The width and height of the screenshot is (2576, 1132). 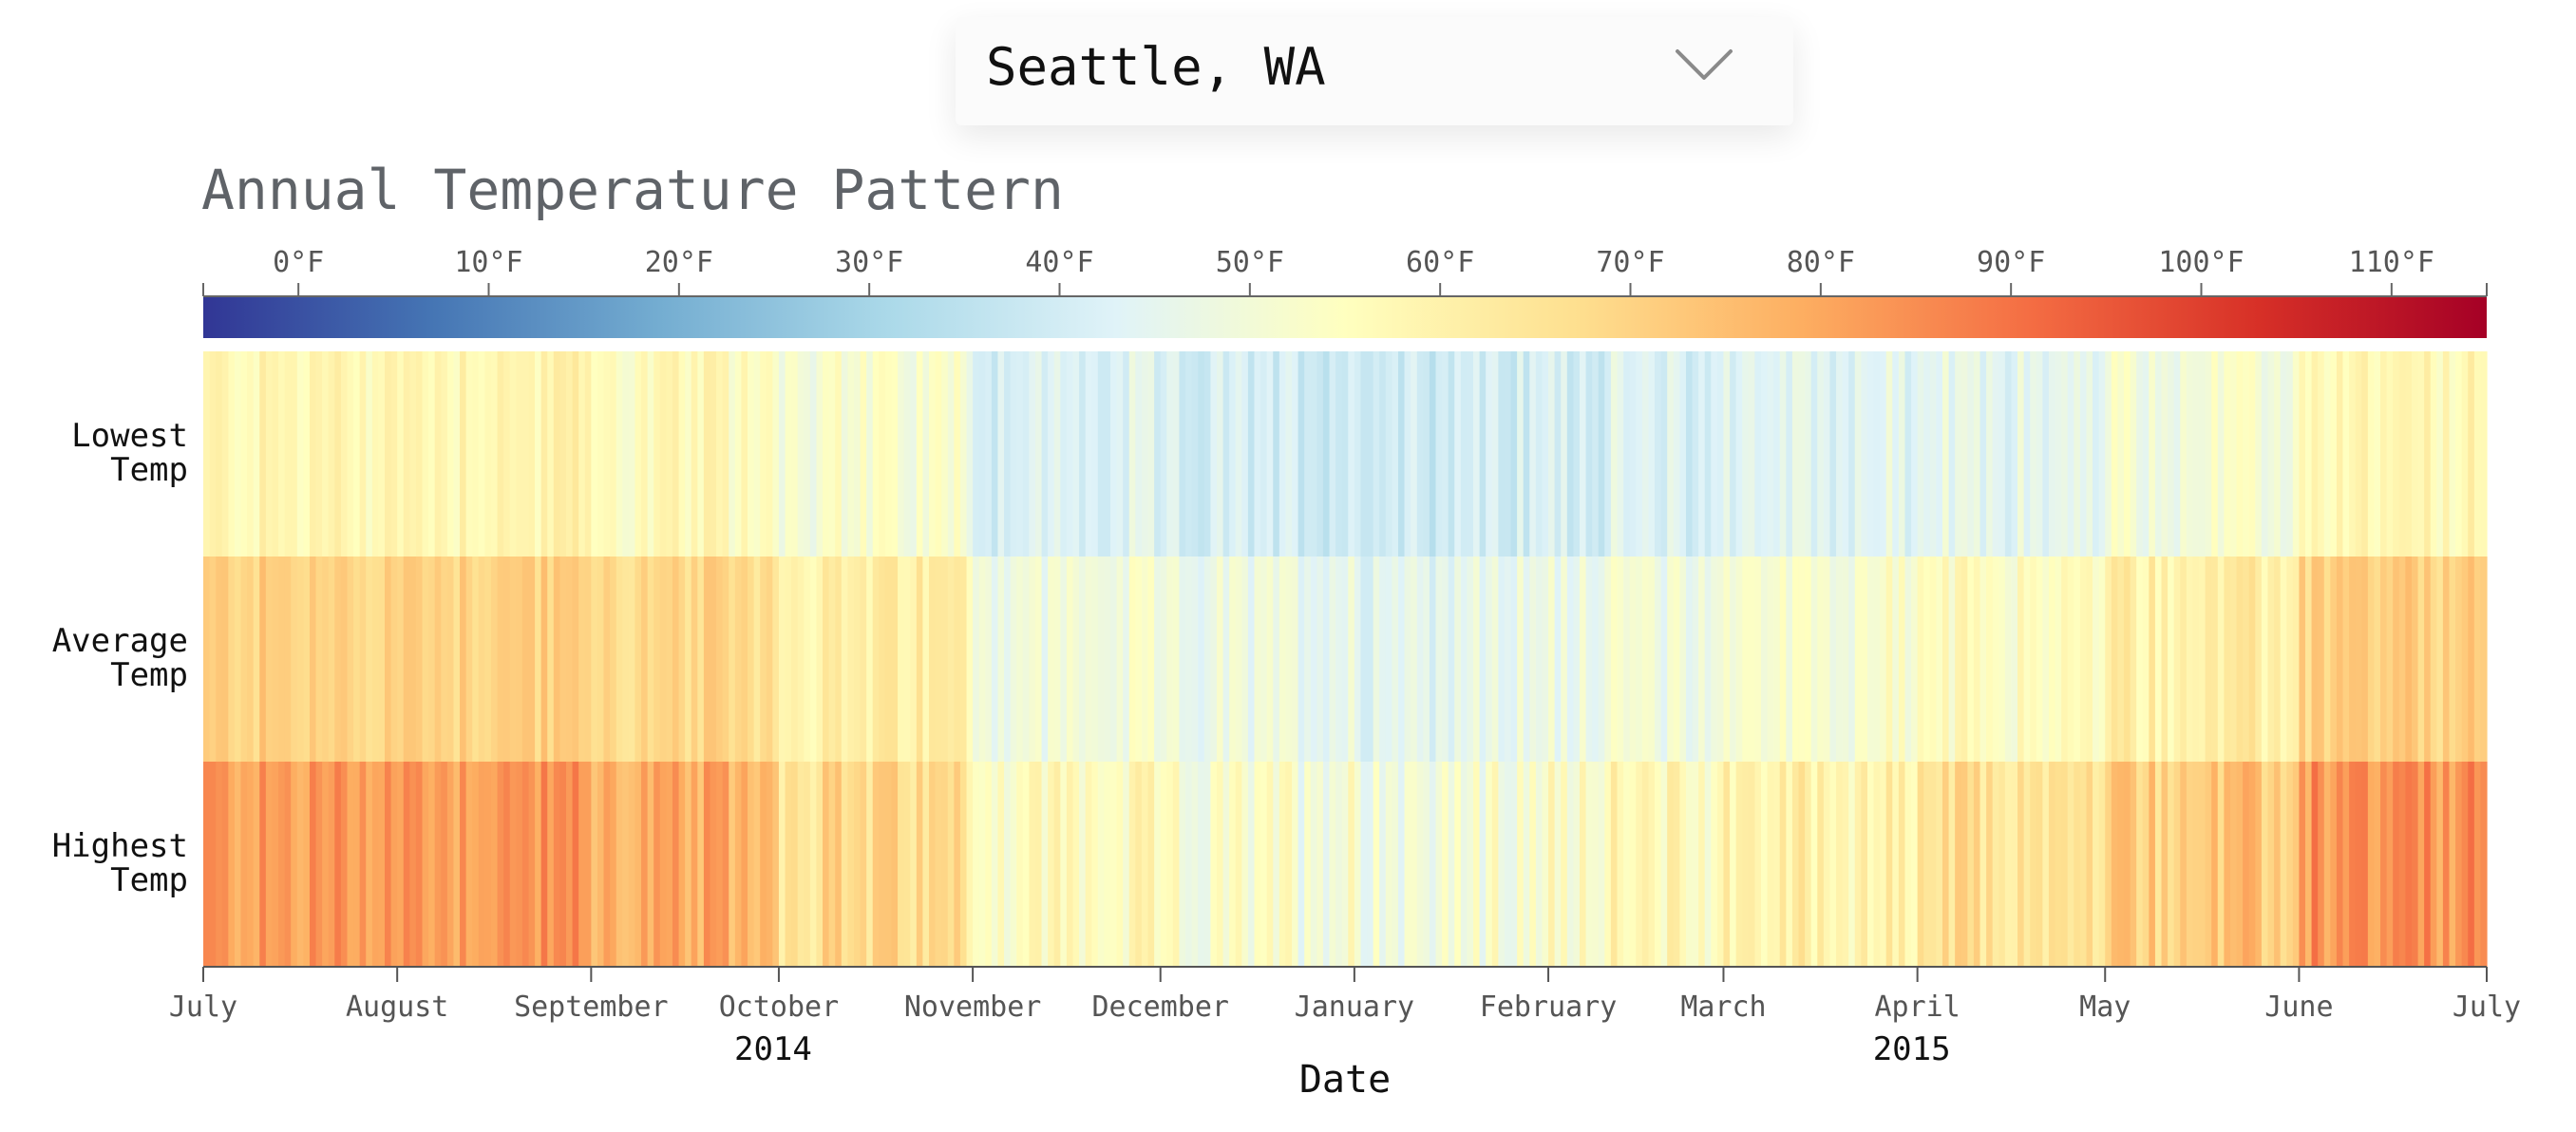 I want to click on city-select: Seattle, WA, so click(x=1374, y=71).